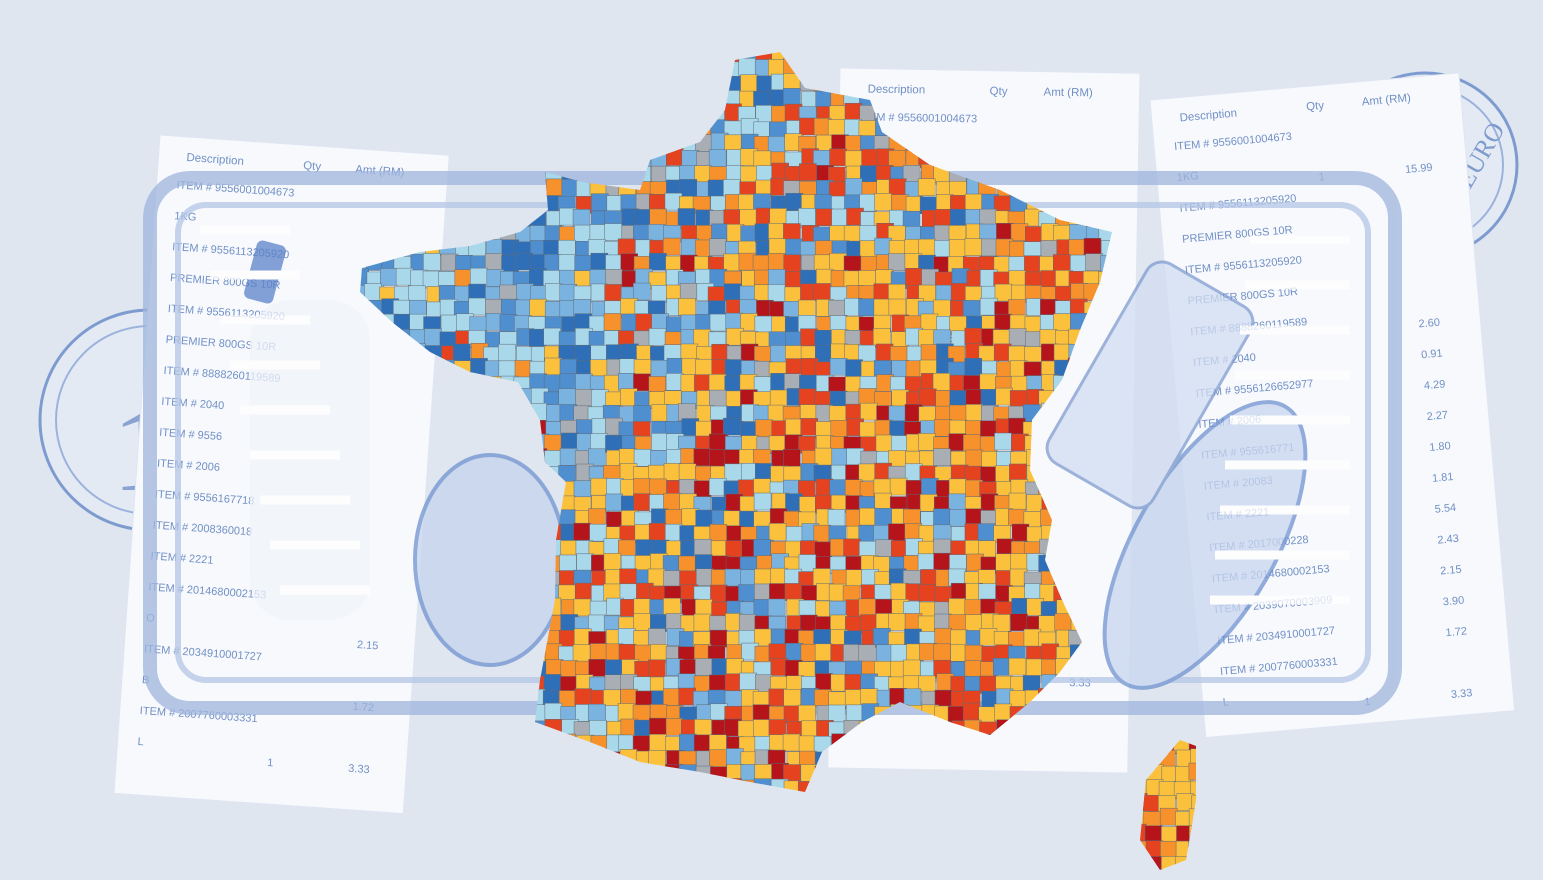 The width and height of the screenshot is (1543, 880). I want to click on receipt-amount: 2.43, so click(1448, 540).